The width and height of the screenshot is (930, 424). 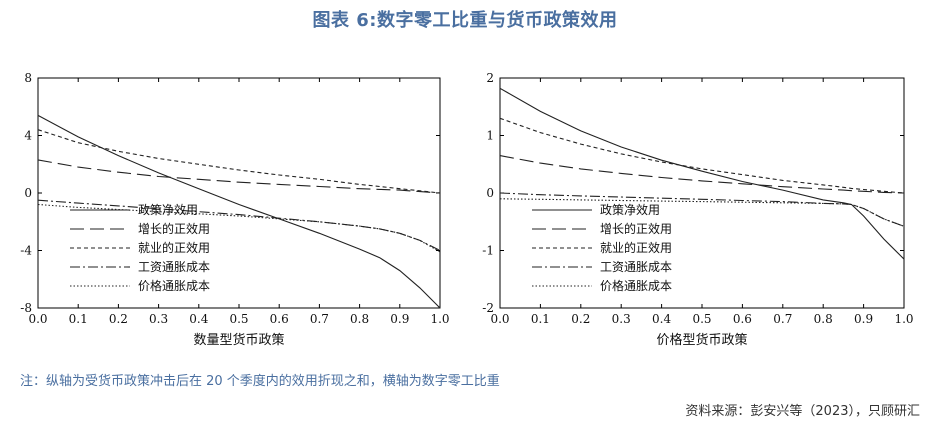 What do you see at coordinates (238, 340) in the screenshot?
I see `x-axis-label: 数量型货币政策` at bounding box center [238, 340].